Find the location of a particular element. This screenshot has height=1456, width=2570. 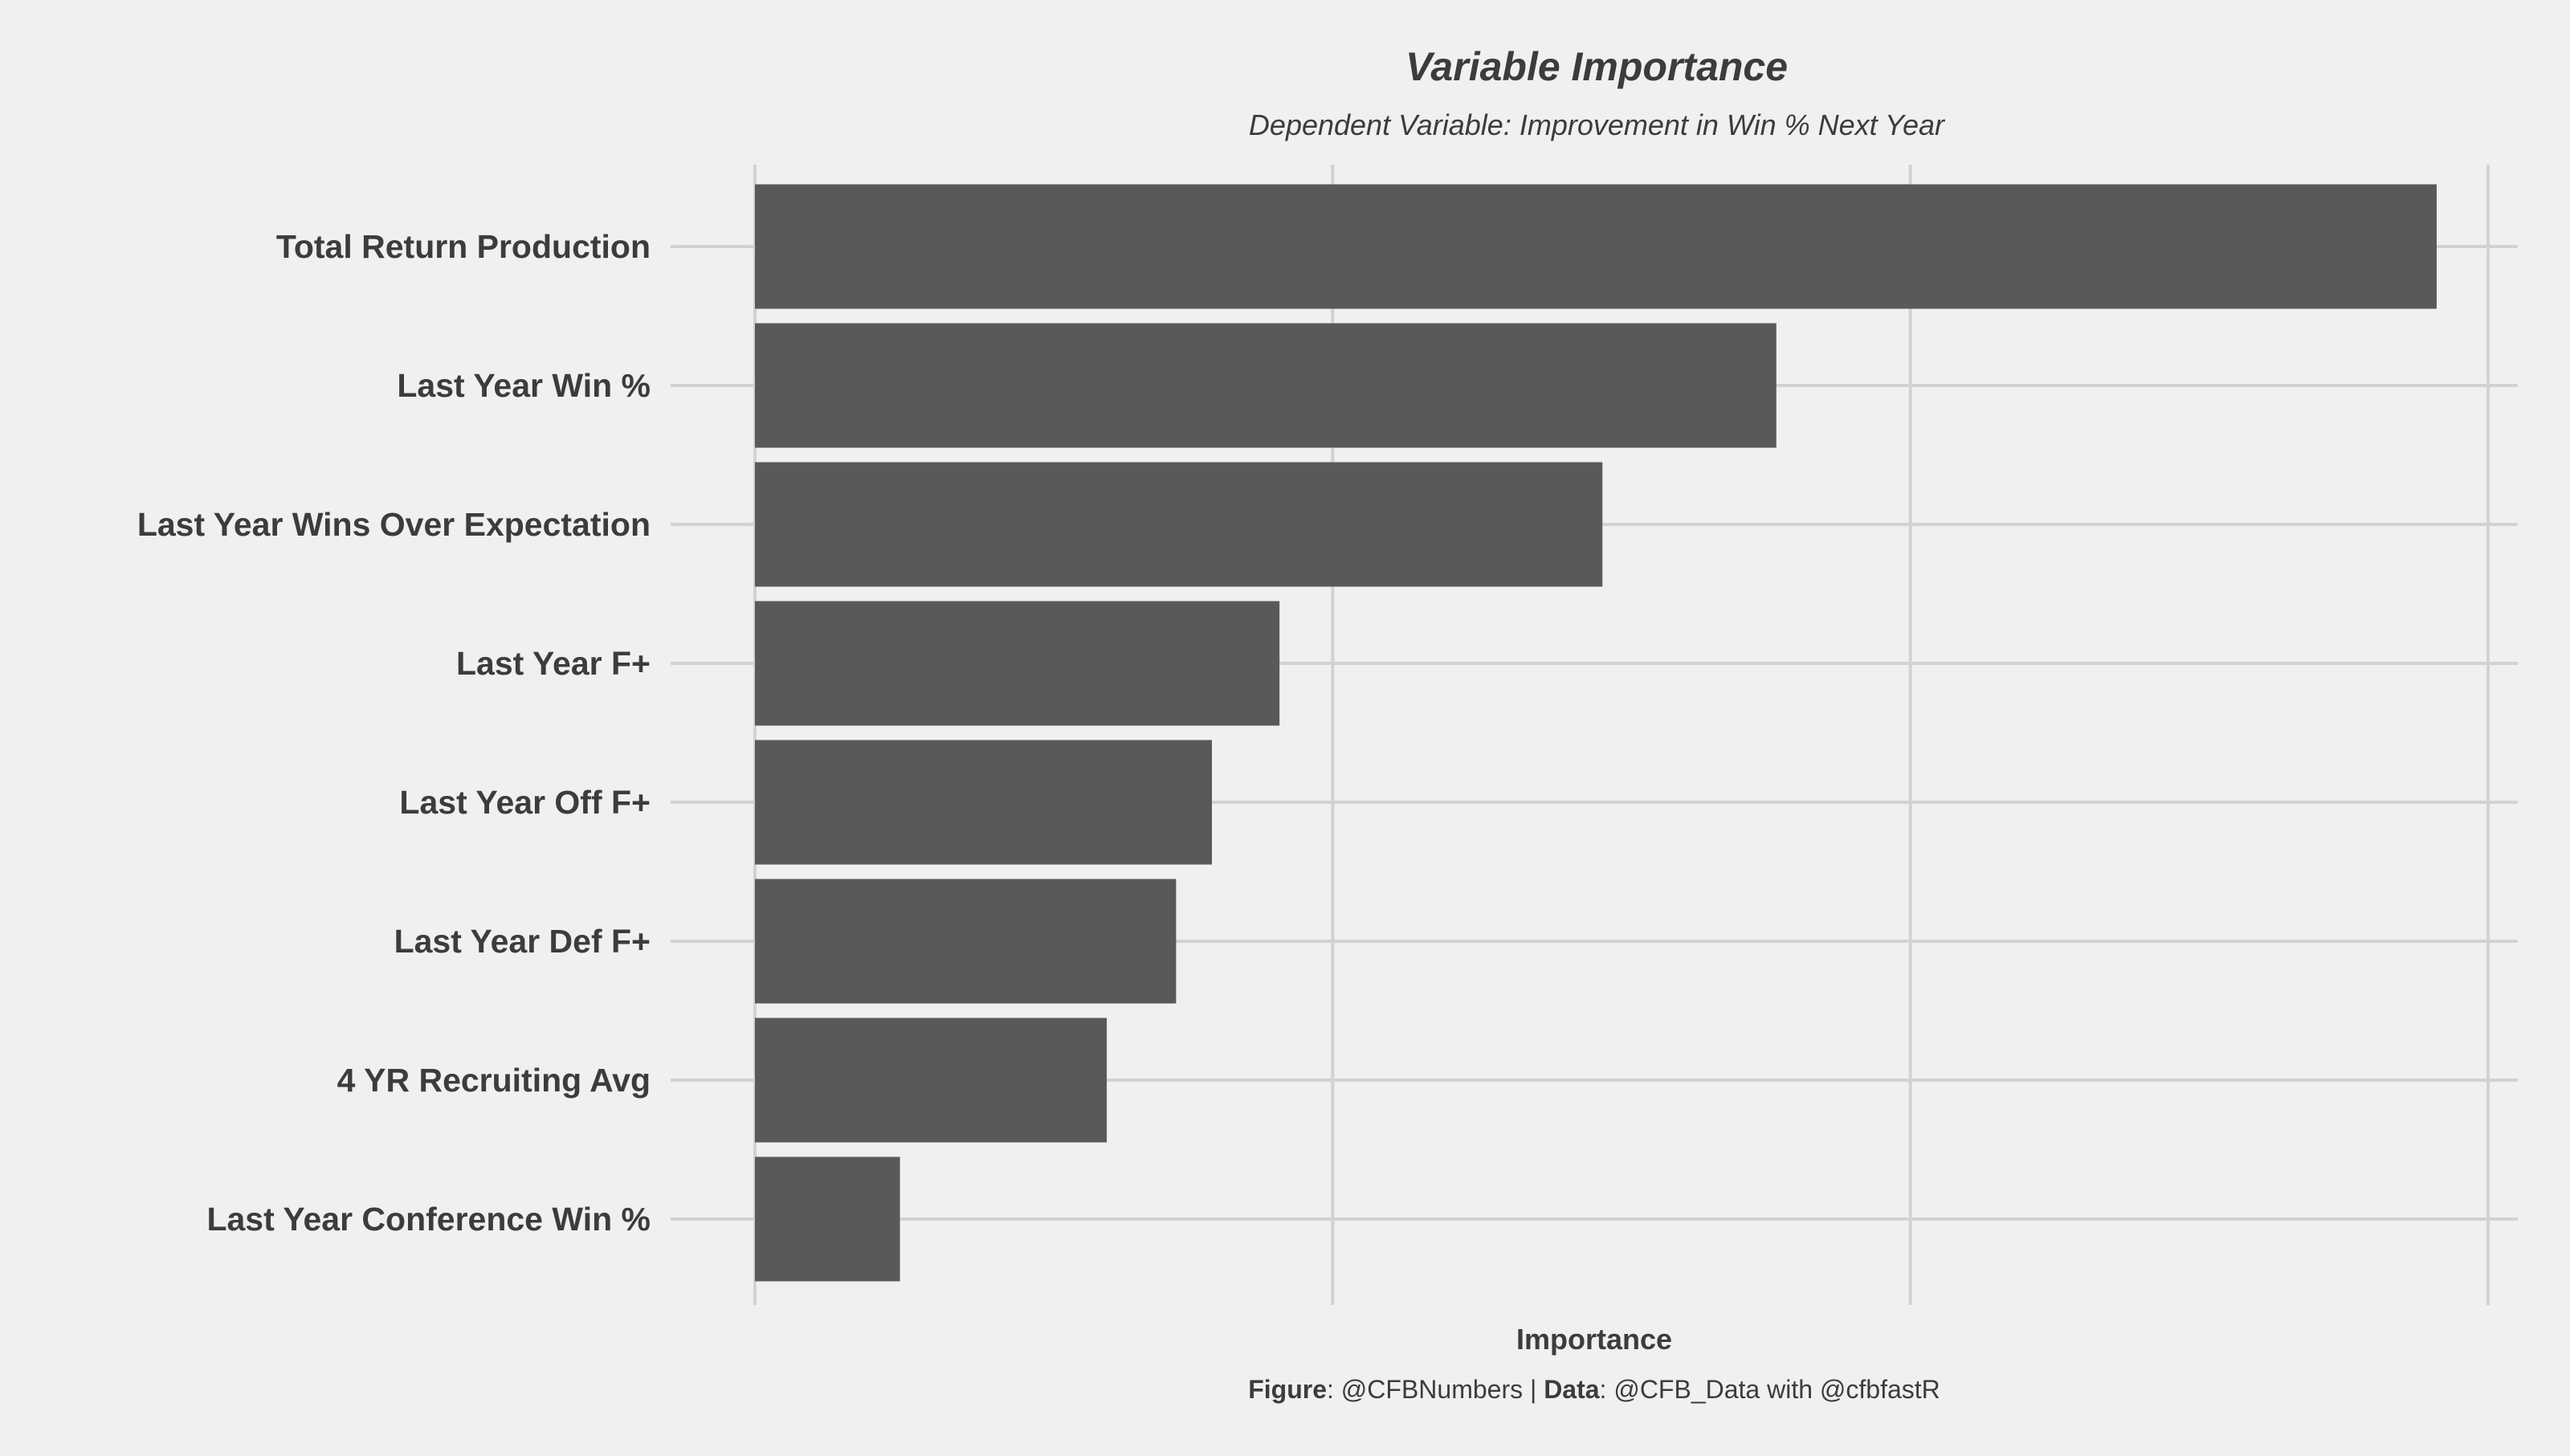

caption-data-value: : @CFB_Data with @cfbfastR is located at coordinates (1770, 1389).